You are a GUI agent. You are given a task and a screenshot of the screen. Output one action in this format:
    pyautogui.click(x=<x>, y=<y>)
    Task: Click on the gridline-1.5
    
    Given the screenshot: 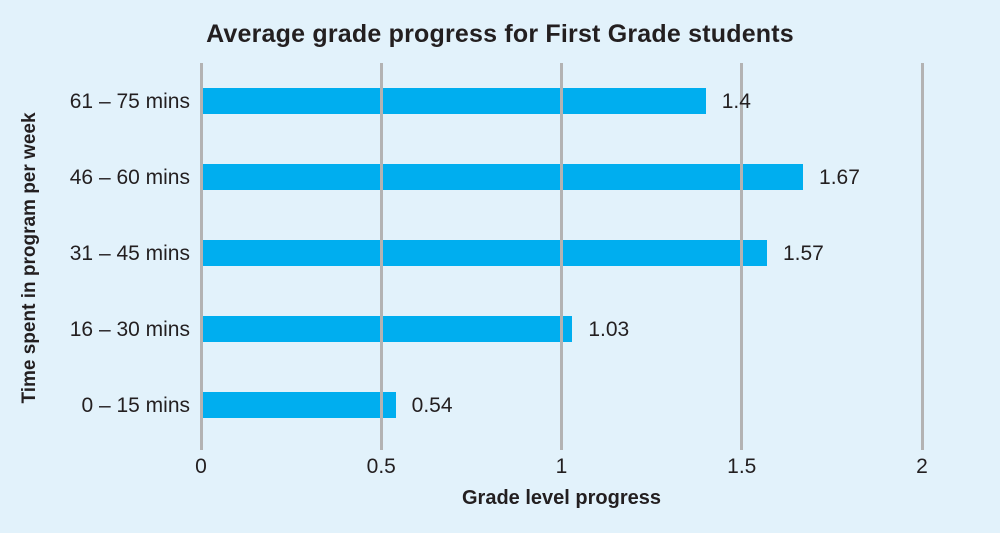 What is the action you would take?
    pyautogui.click(x=742, y=256)
    